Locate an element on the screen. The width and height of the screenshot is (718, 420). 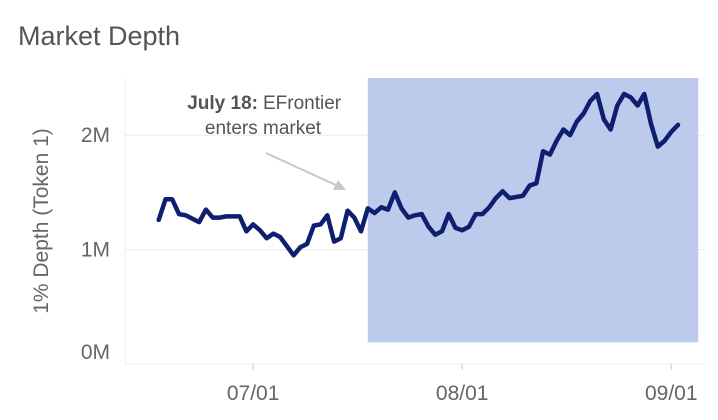
y-tick-label: 0M is located at coordinates (95, 352).